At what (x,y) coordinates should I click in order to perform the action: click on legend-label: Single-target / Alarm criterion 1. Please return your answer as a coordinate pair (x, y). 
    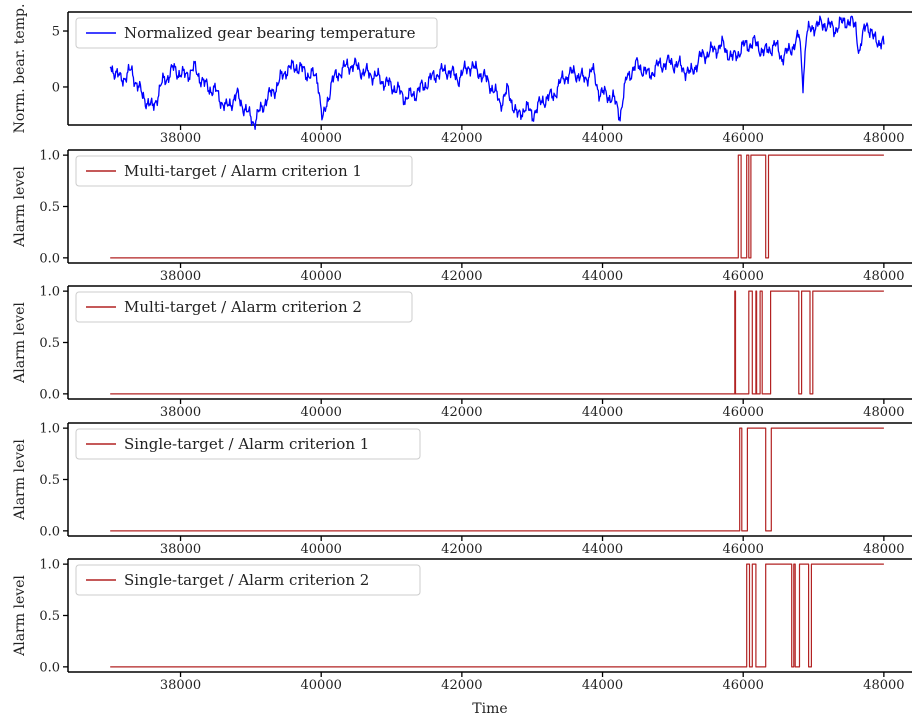
    Looking at the image, I should click on (246, 444).